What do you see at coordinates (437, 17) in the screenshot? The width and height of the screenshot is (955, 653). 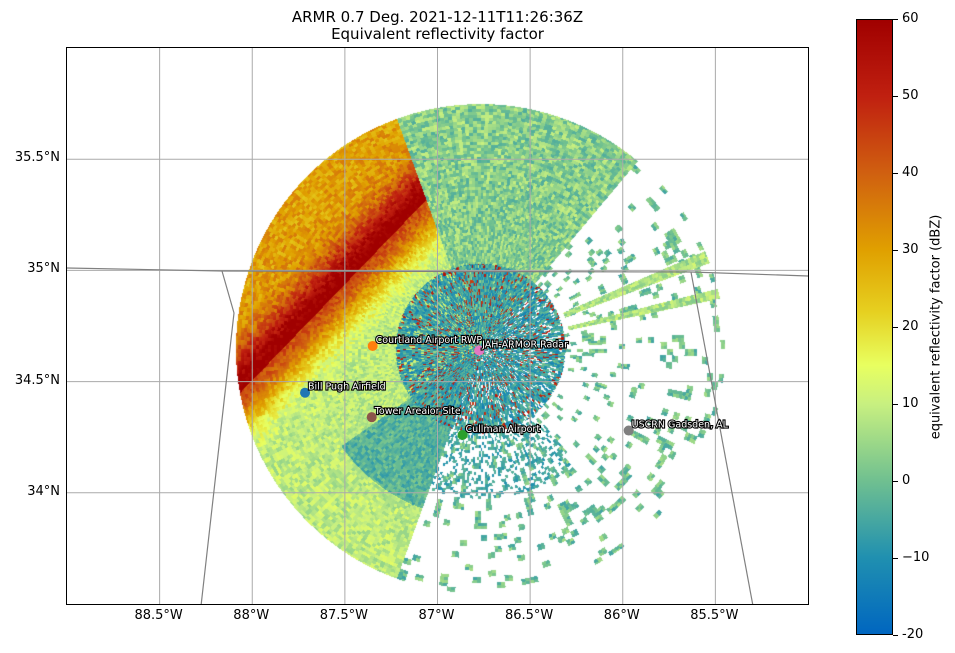 I see `chart-title: ARMR 0.7 Deg. 2021-12-11T11:26:36Z` at bounding box center [437, 17].